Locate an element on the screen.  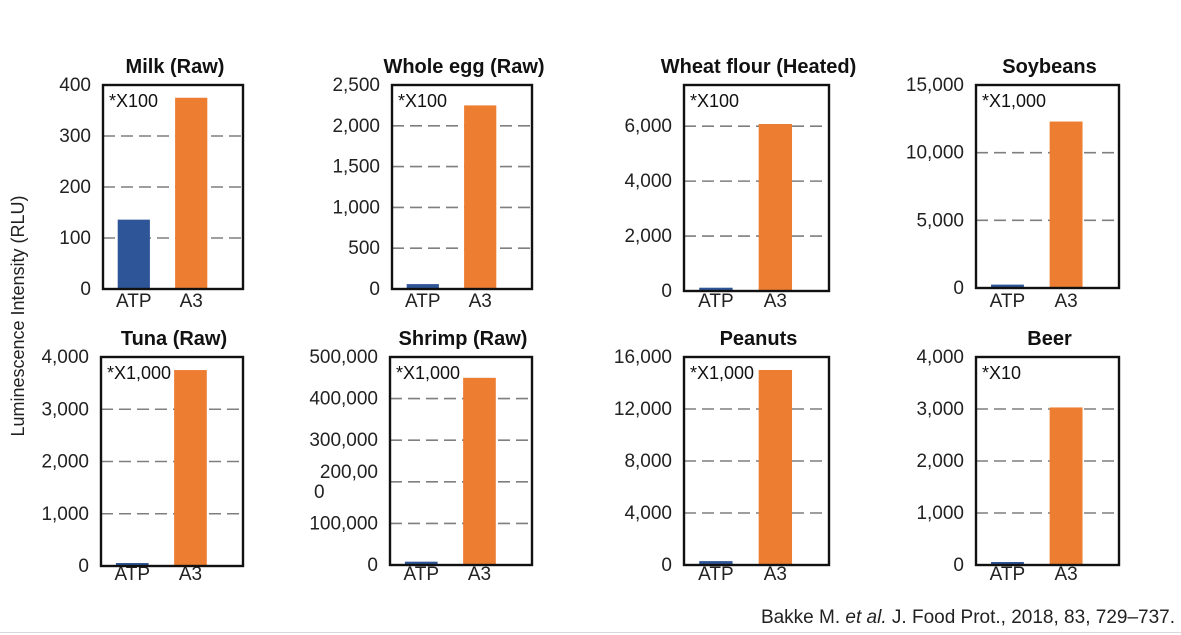
y-tick-label: 5,000 is located at coordinates (940, 220).